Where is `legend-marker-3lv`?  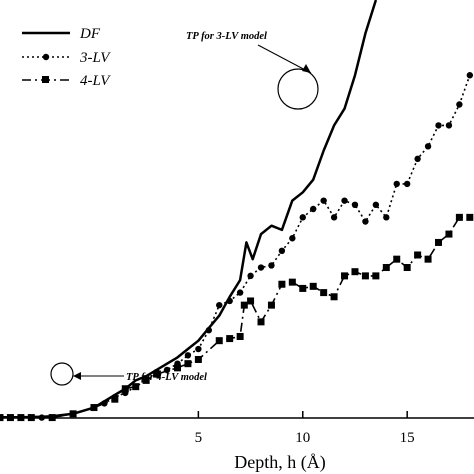 legend-marker-3lv is located at coordinates (46, 57).